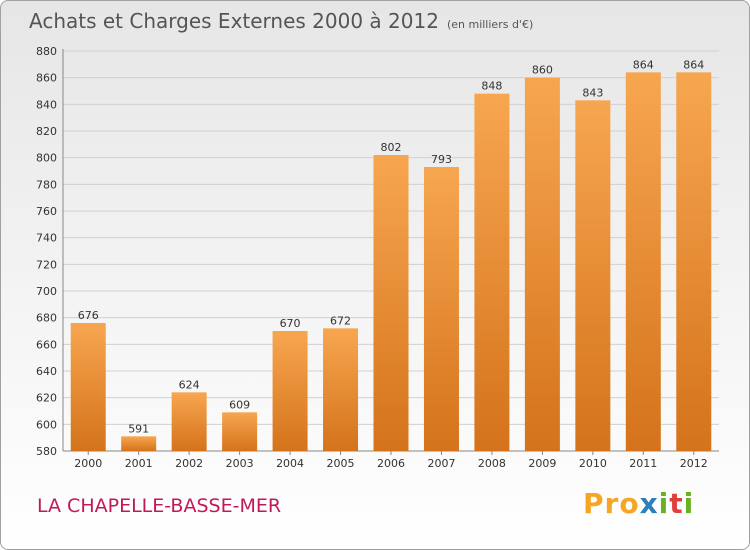  I want to click on data-label-2005: 672, so click(340, 320).